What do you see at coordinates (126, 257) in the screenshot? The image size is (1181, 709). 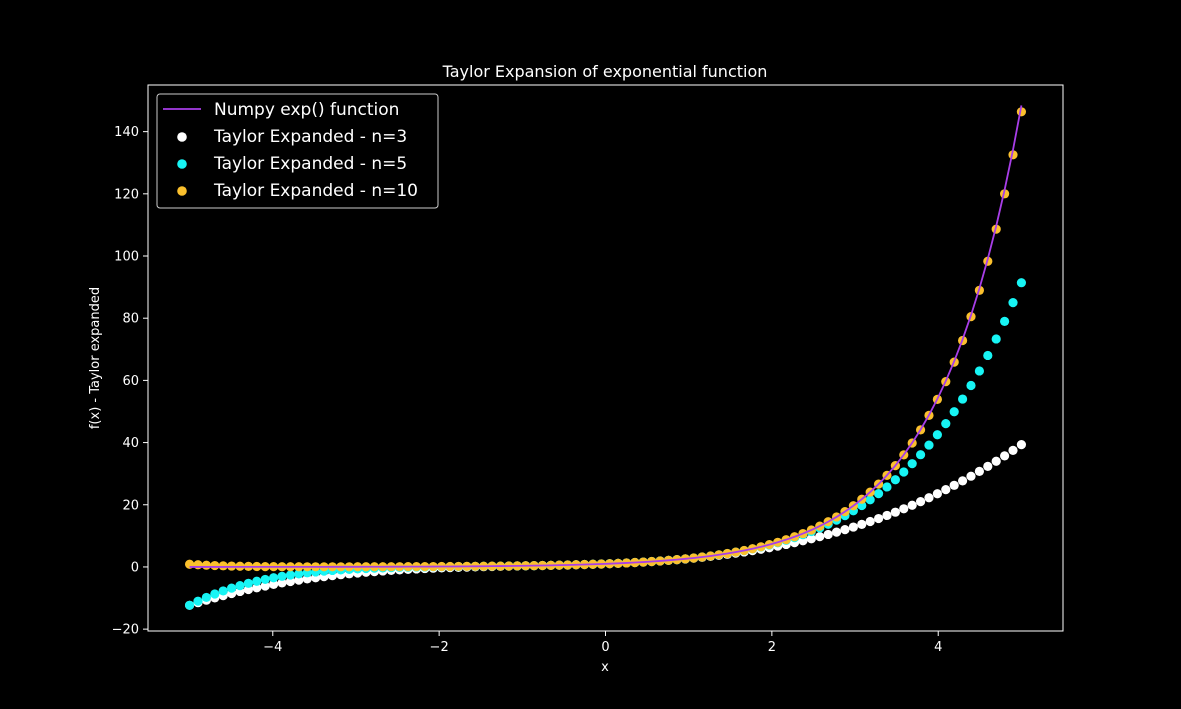 I see `y-tick-label: 100` at bounding box center [126, 257].